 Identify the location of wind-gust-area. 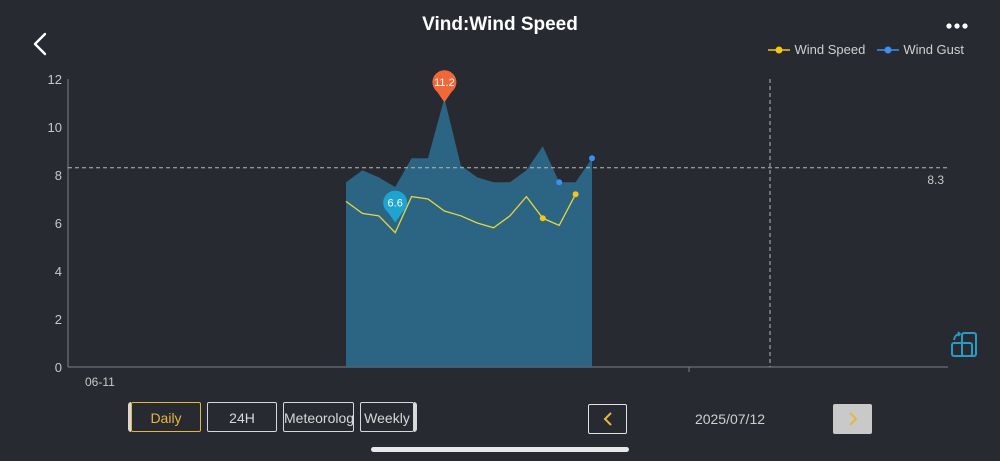
(469, 232).